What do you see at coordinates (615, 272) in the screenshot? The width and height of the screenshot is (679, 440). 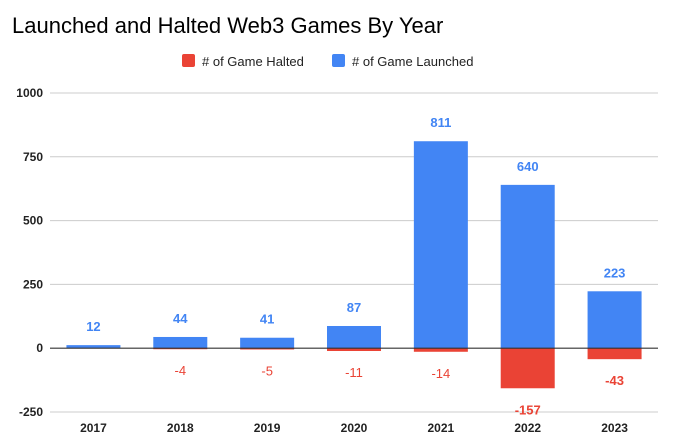 I see `data-label-launched: 223` at bounding box center [615, 272].